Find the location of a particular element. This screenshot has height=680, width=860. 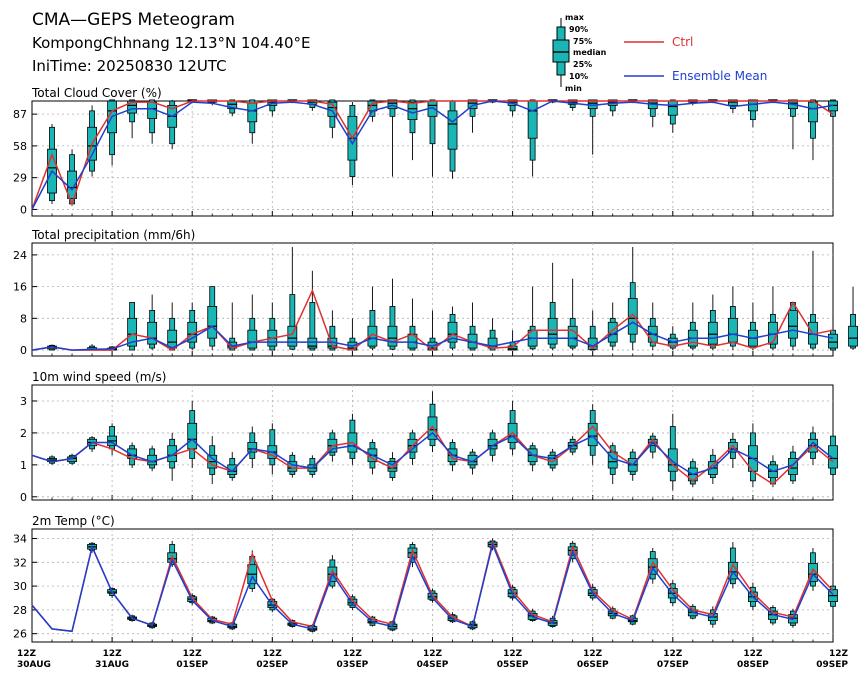

box-legend: max 90% 75% median 25% 10% min is located at coordinates (579, 53).